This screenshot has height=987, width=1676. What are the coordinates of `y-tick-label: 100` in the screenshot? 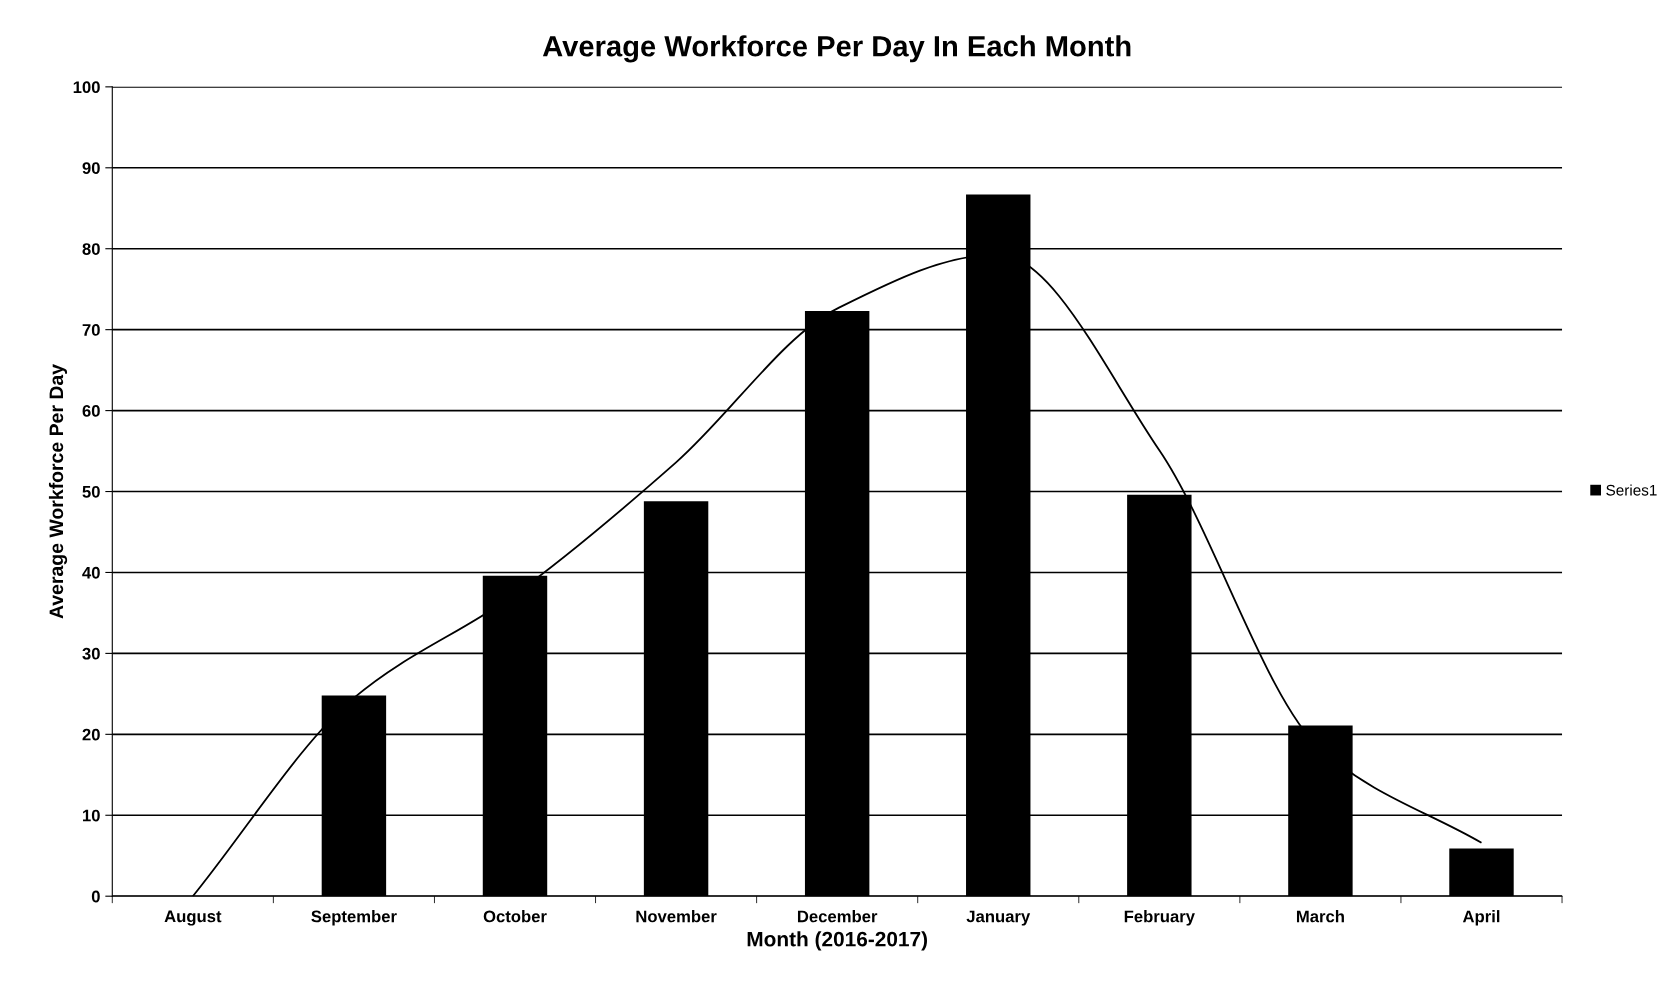 It's located at (86, 87).